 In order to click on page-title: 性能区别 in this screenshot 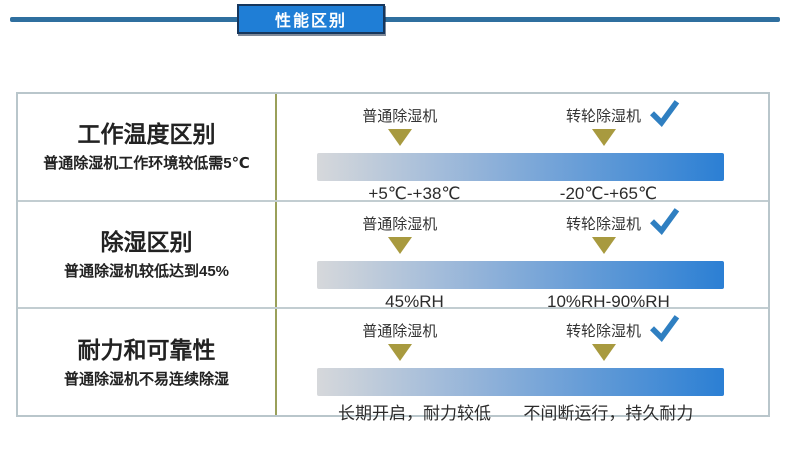, I will do `click(310, 21)`.